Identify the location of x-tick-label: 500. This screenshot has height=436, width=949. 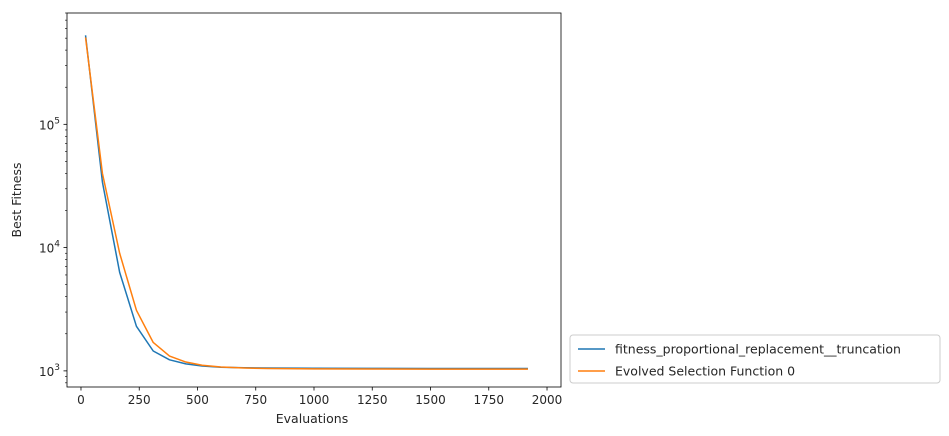
(197, 400).